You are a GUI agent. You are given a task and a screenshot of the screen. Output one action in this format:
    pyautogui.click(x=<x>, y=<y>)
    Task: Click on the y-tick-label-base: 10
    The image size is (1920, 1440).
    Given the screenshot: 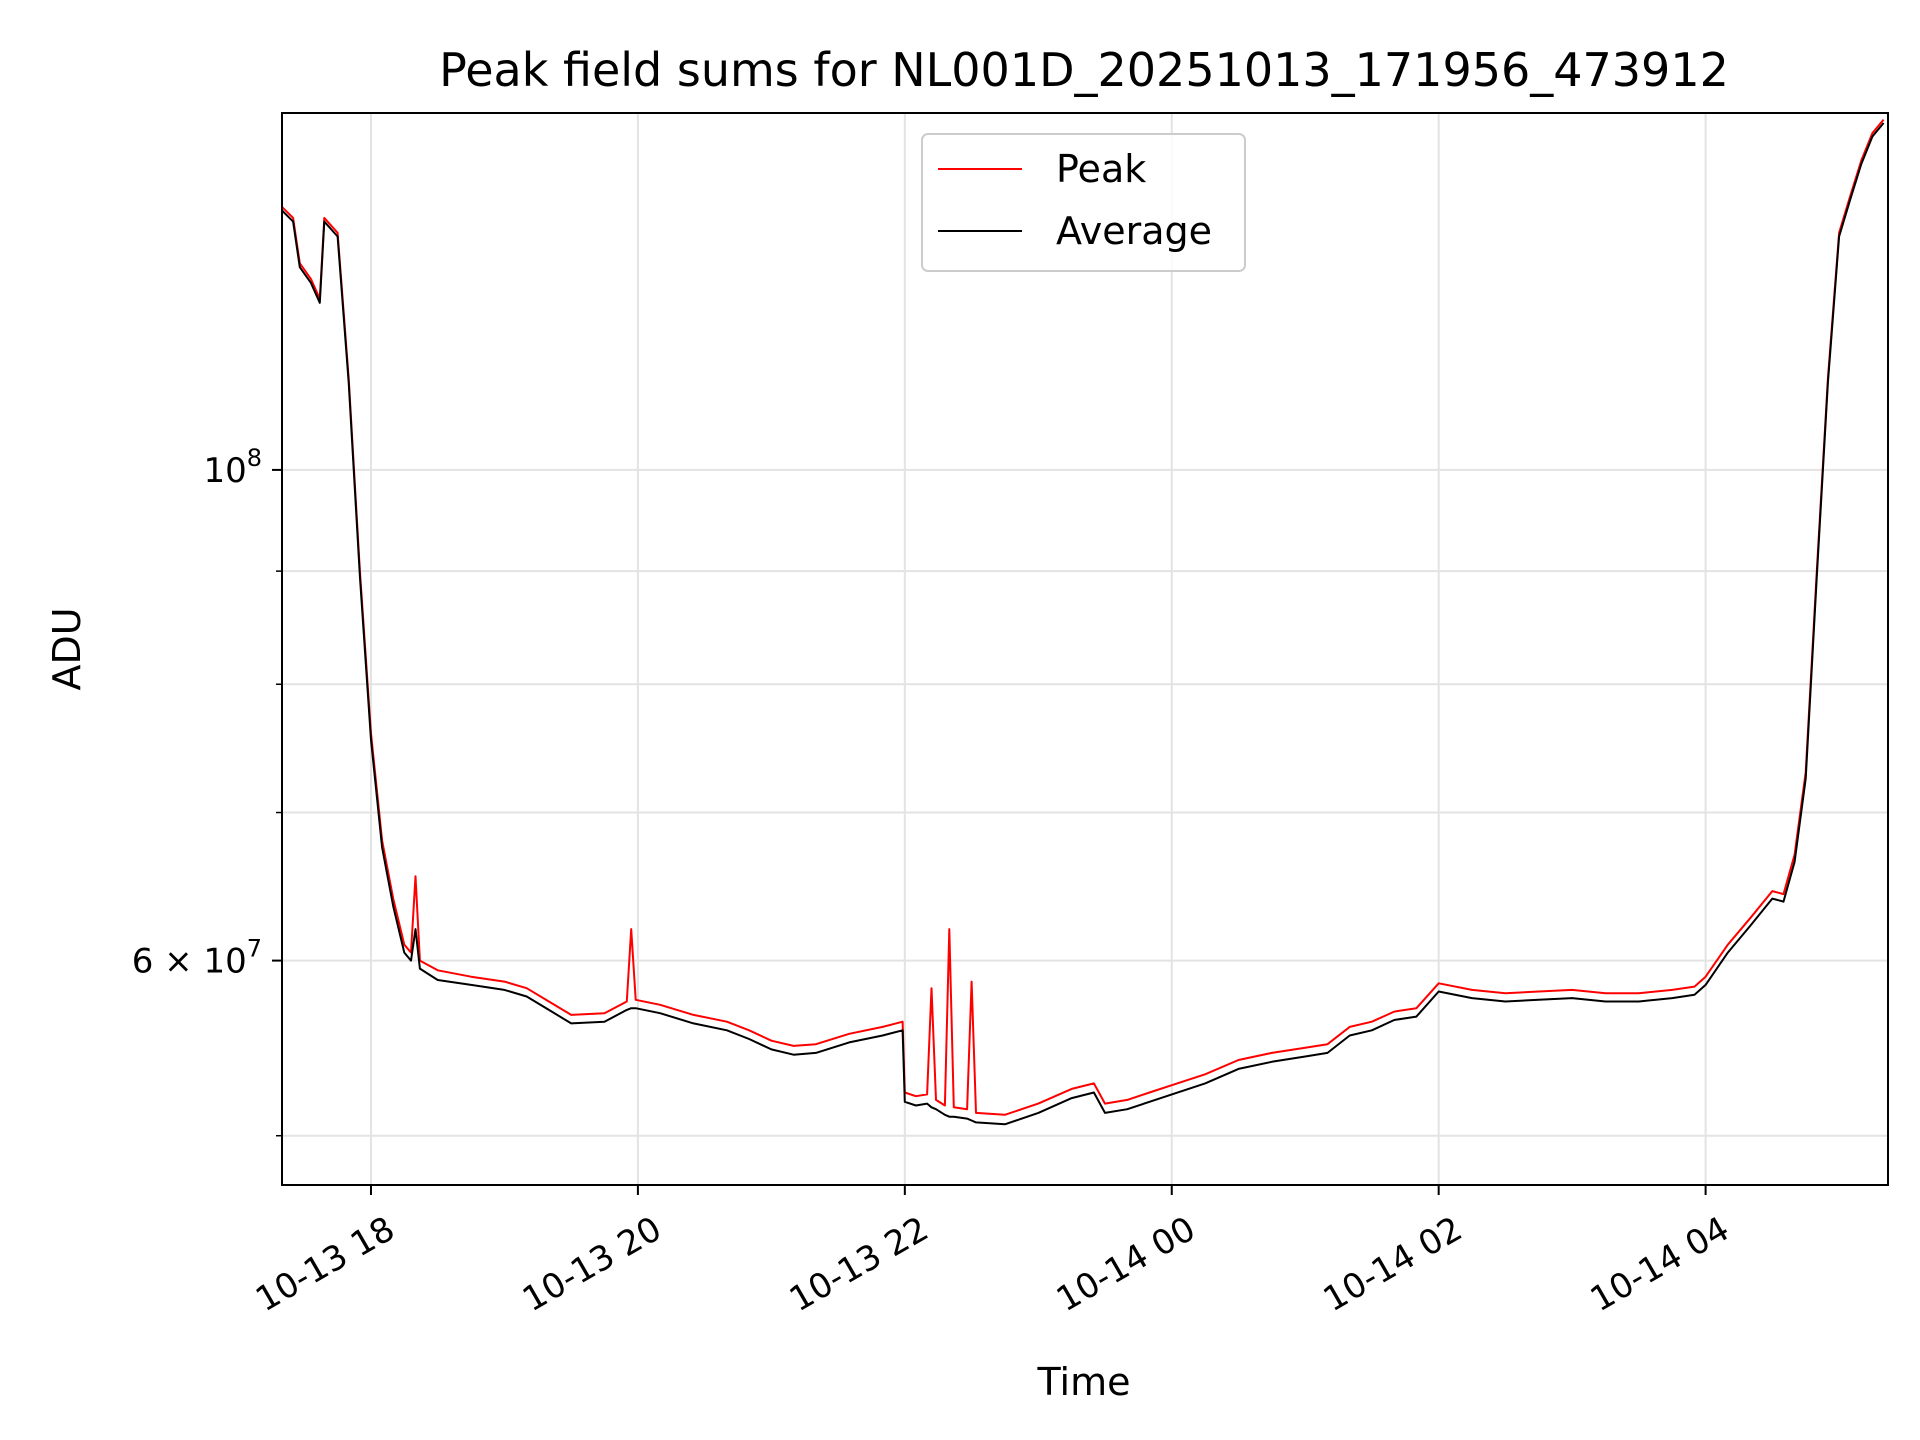 What is the action you would take?
    pyautogui.click(x=224, y=471)
    